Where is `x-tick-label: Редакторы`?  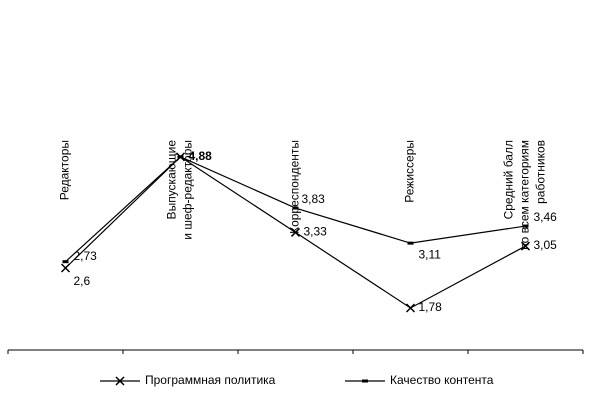
x-tick-label: Редакторы is located at coordinates (65, 170).